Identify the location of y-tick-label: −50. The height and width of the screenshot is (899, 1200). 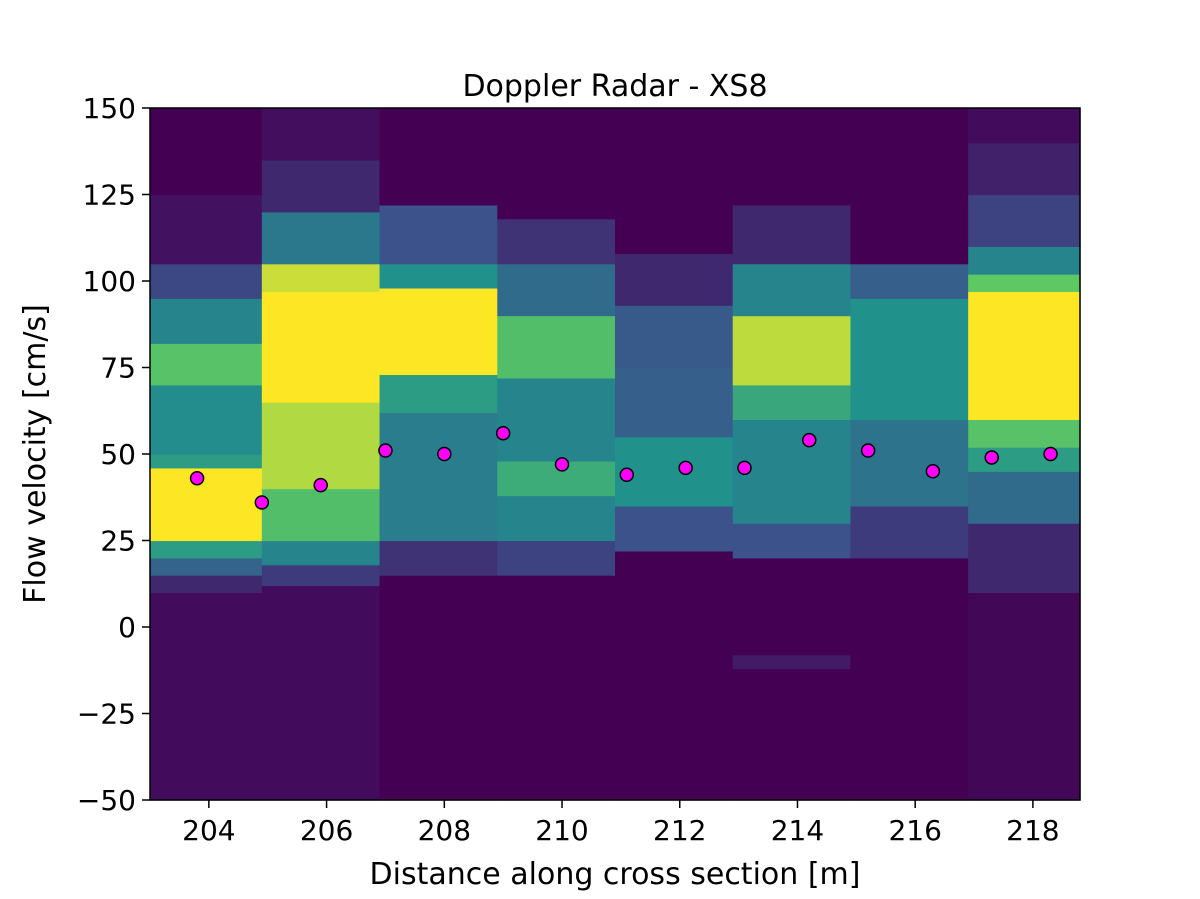
(106, 800).